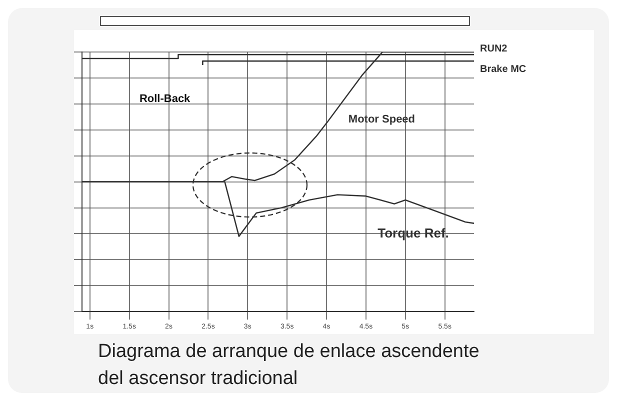 The height and width of the screenshot is (401, 617). I want to click on text: Diagrama de arranque de enlace ascendente del ascensor tradicional, so click(289, 365).